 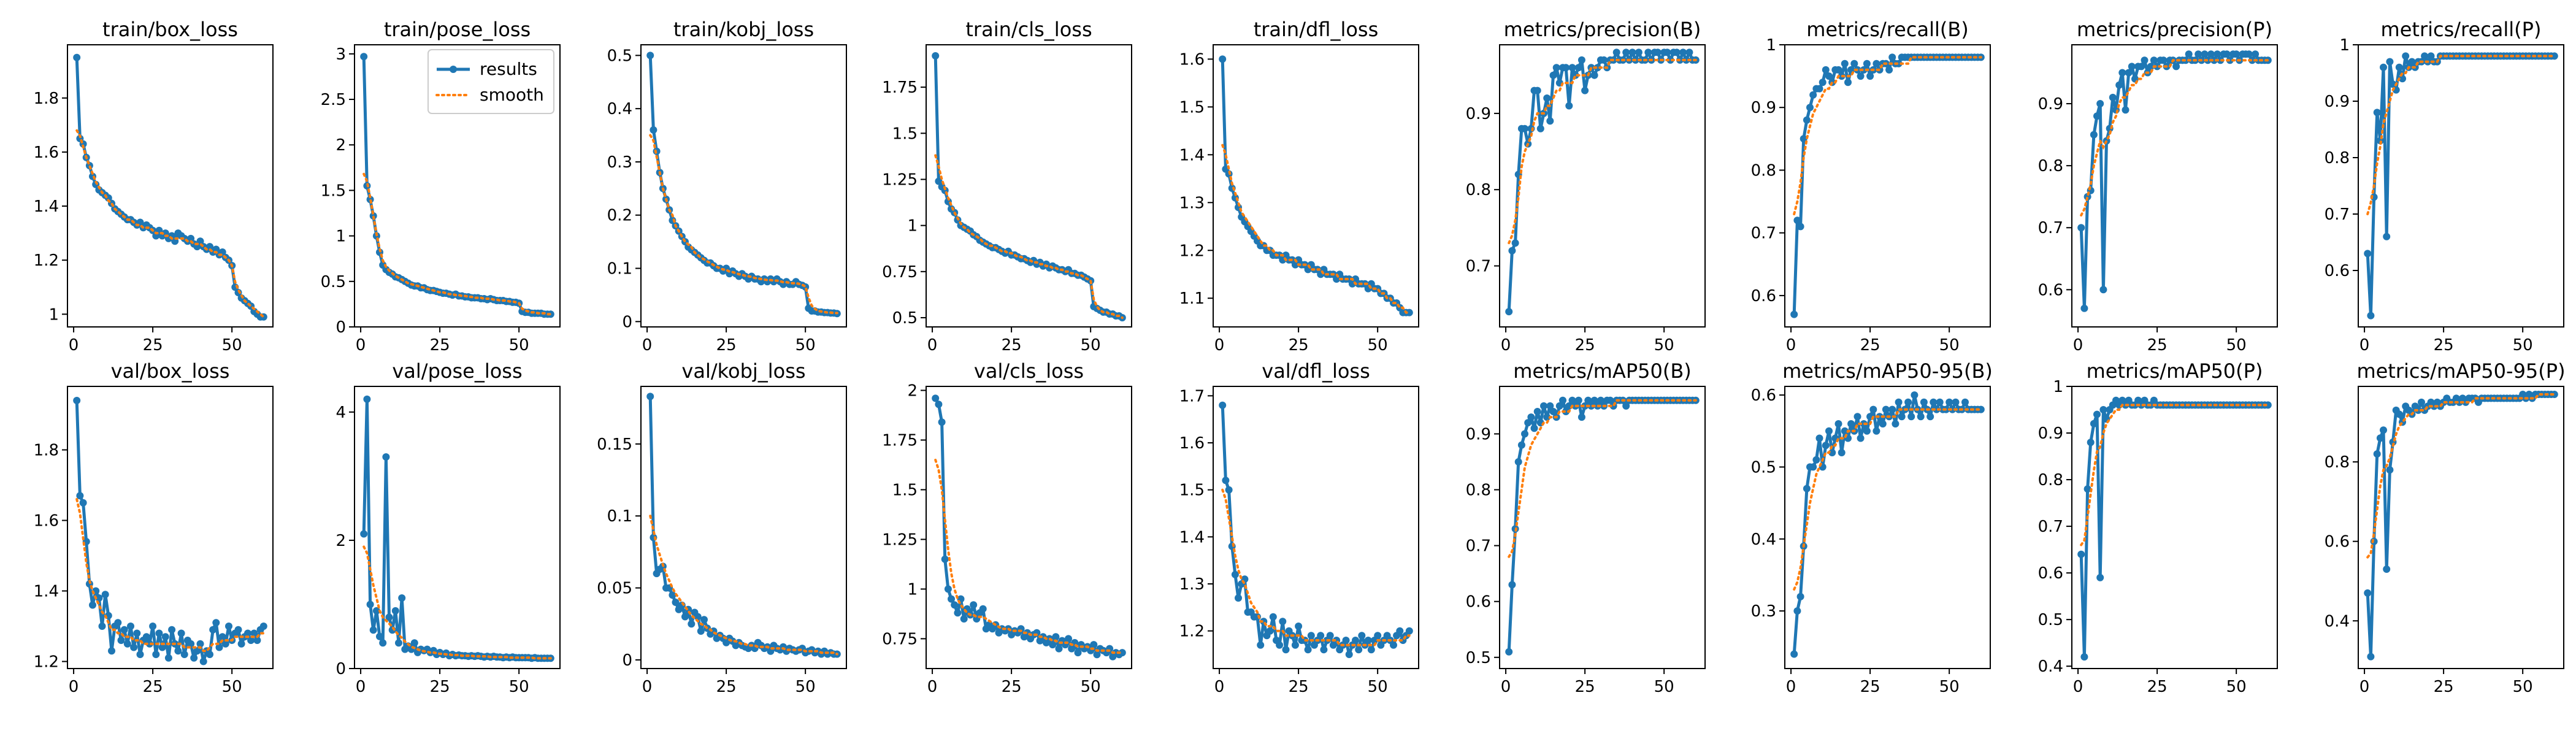 I want to click on x-tick-label: 25, so click(x=440, y=345).